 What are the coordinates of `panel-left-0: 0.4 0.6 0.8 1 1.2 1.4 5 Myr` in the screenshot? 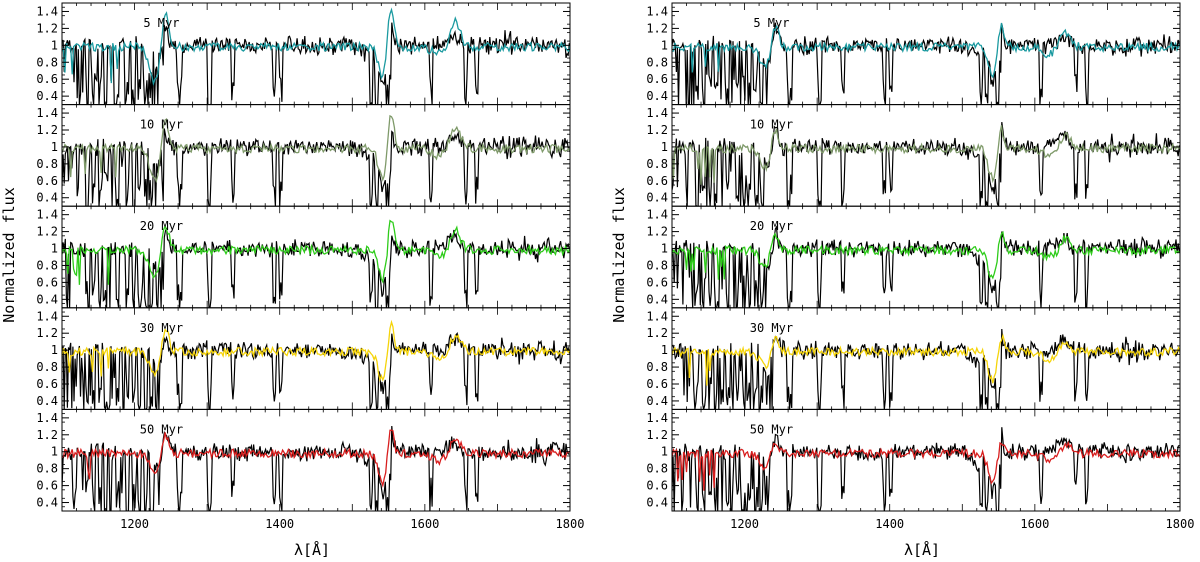 It's located at (303, 54).